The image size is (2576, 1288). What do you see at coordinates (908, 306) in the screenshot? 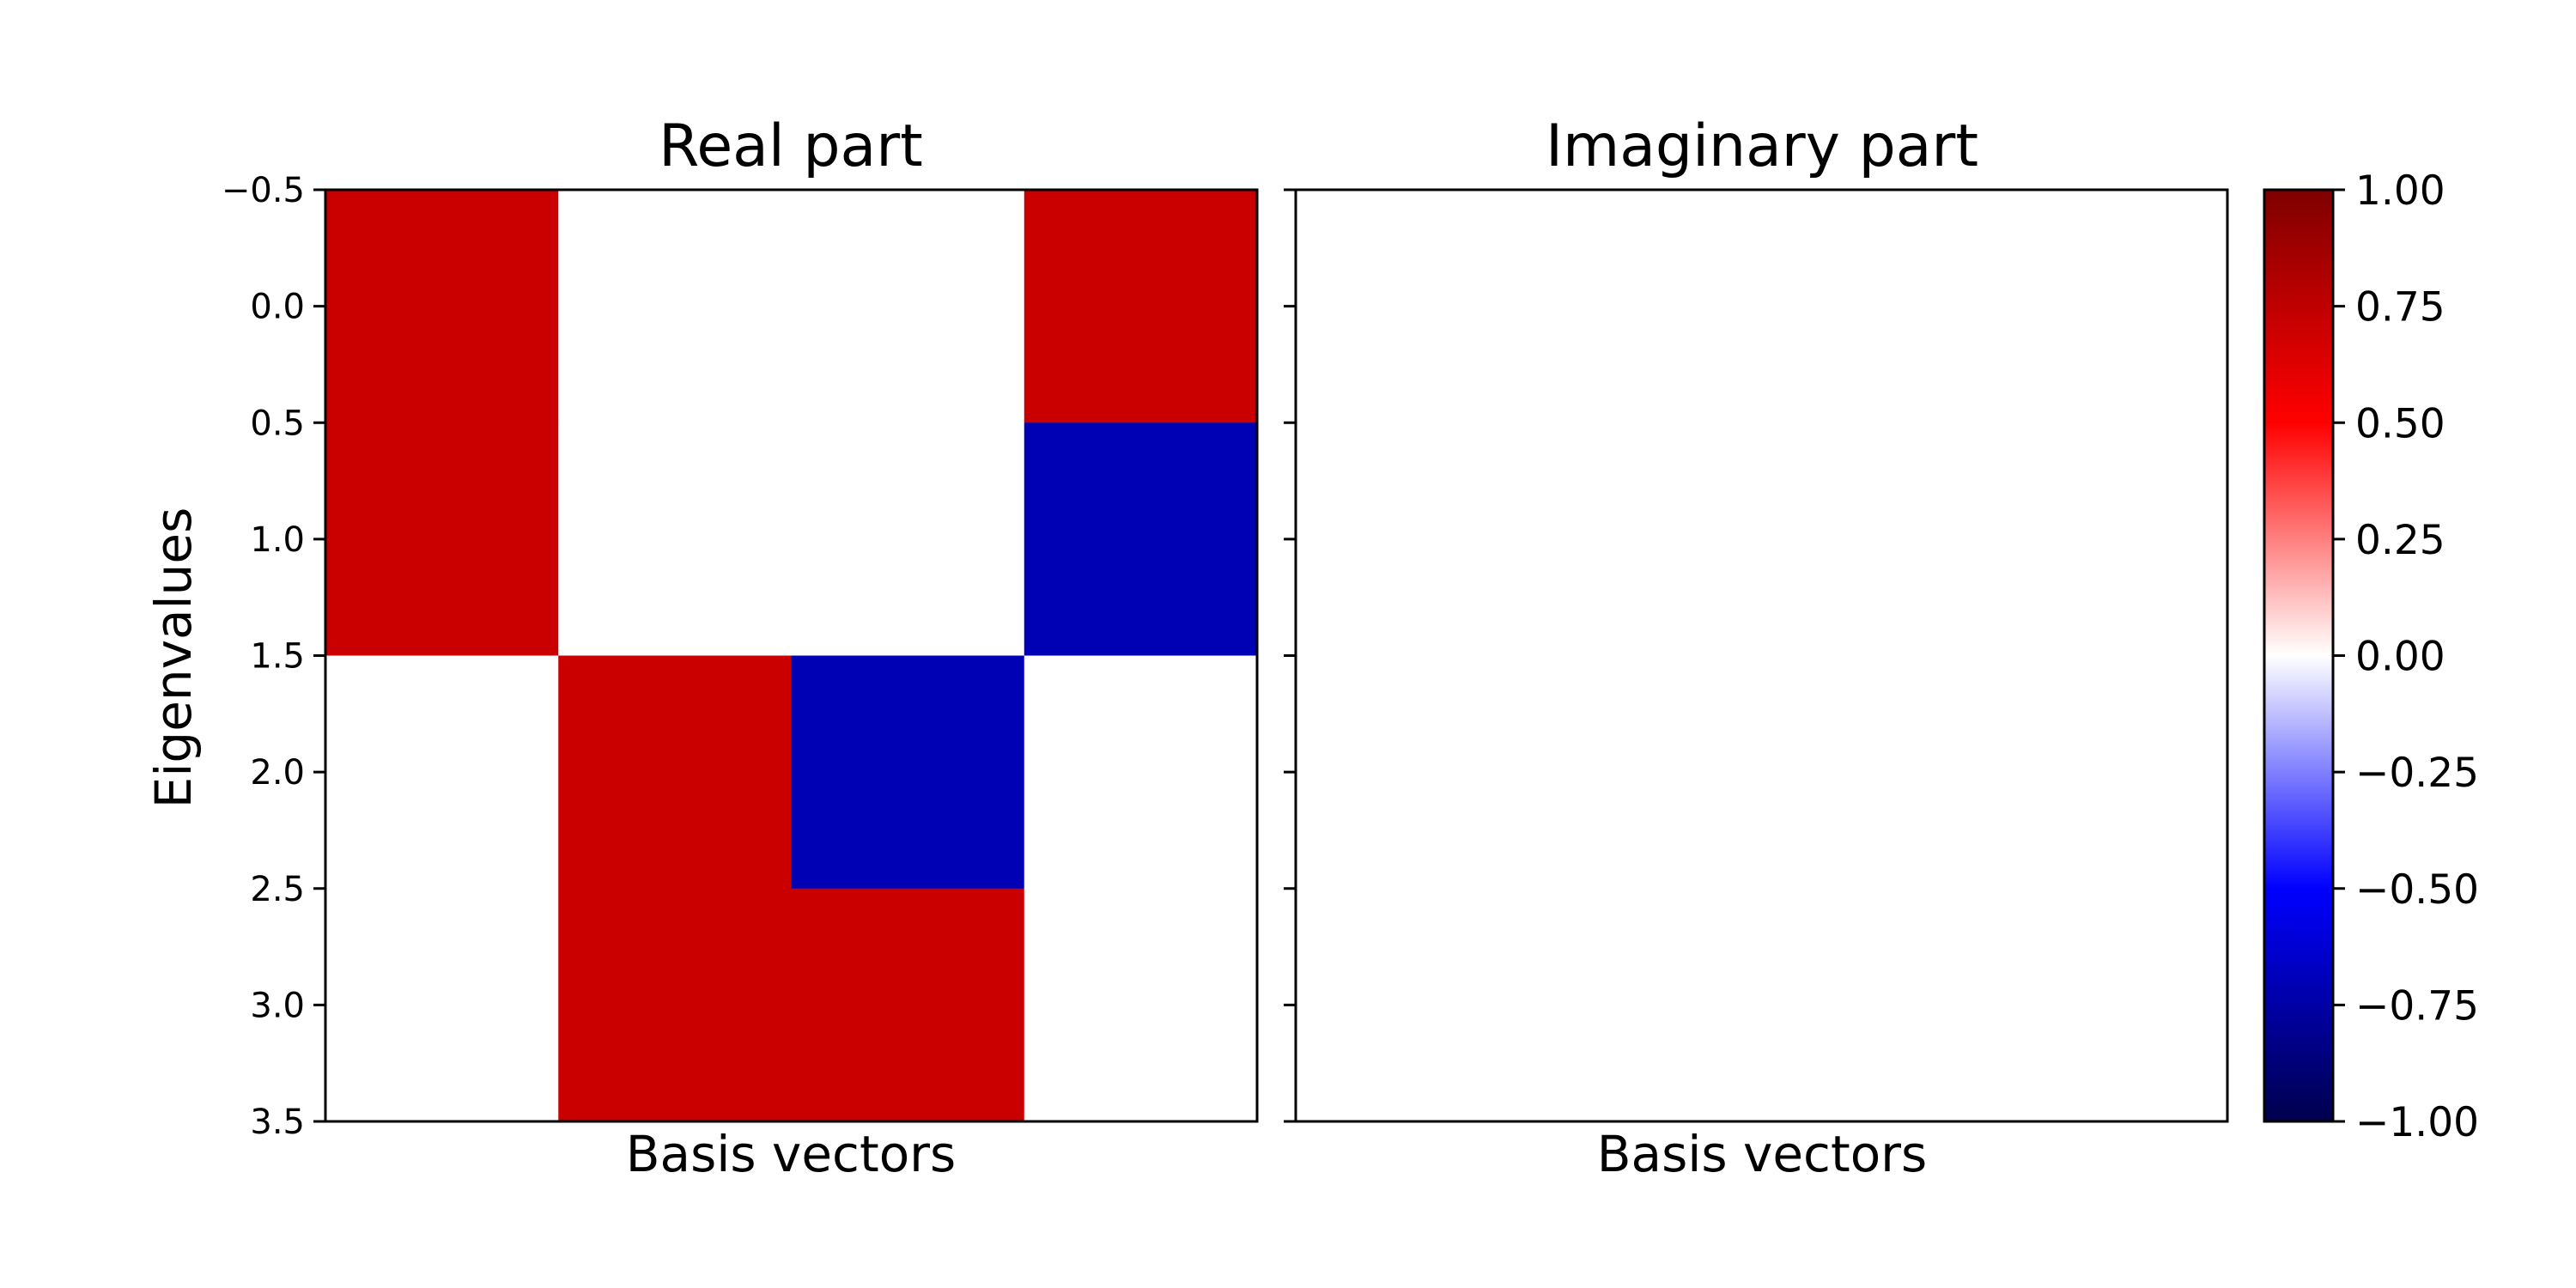
I see `real-part-cell-r0-c2` at bounding box center [908, 306].